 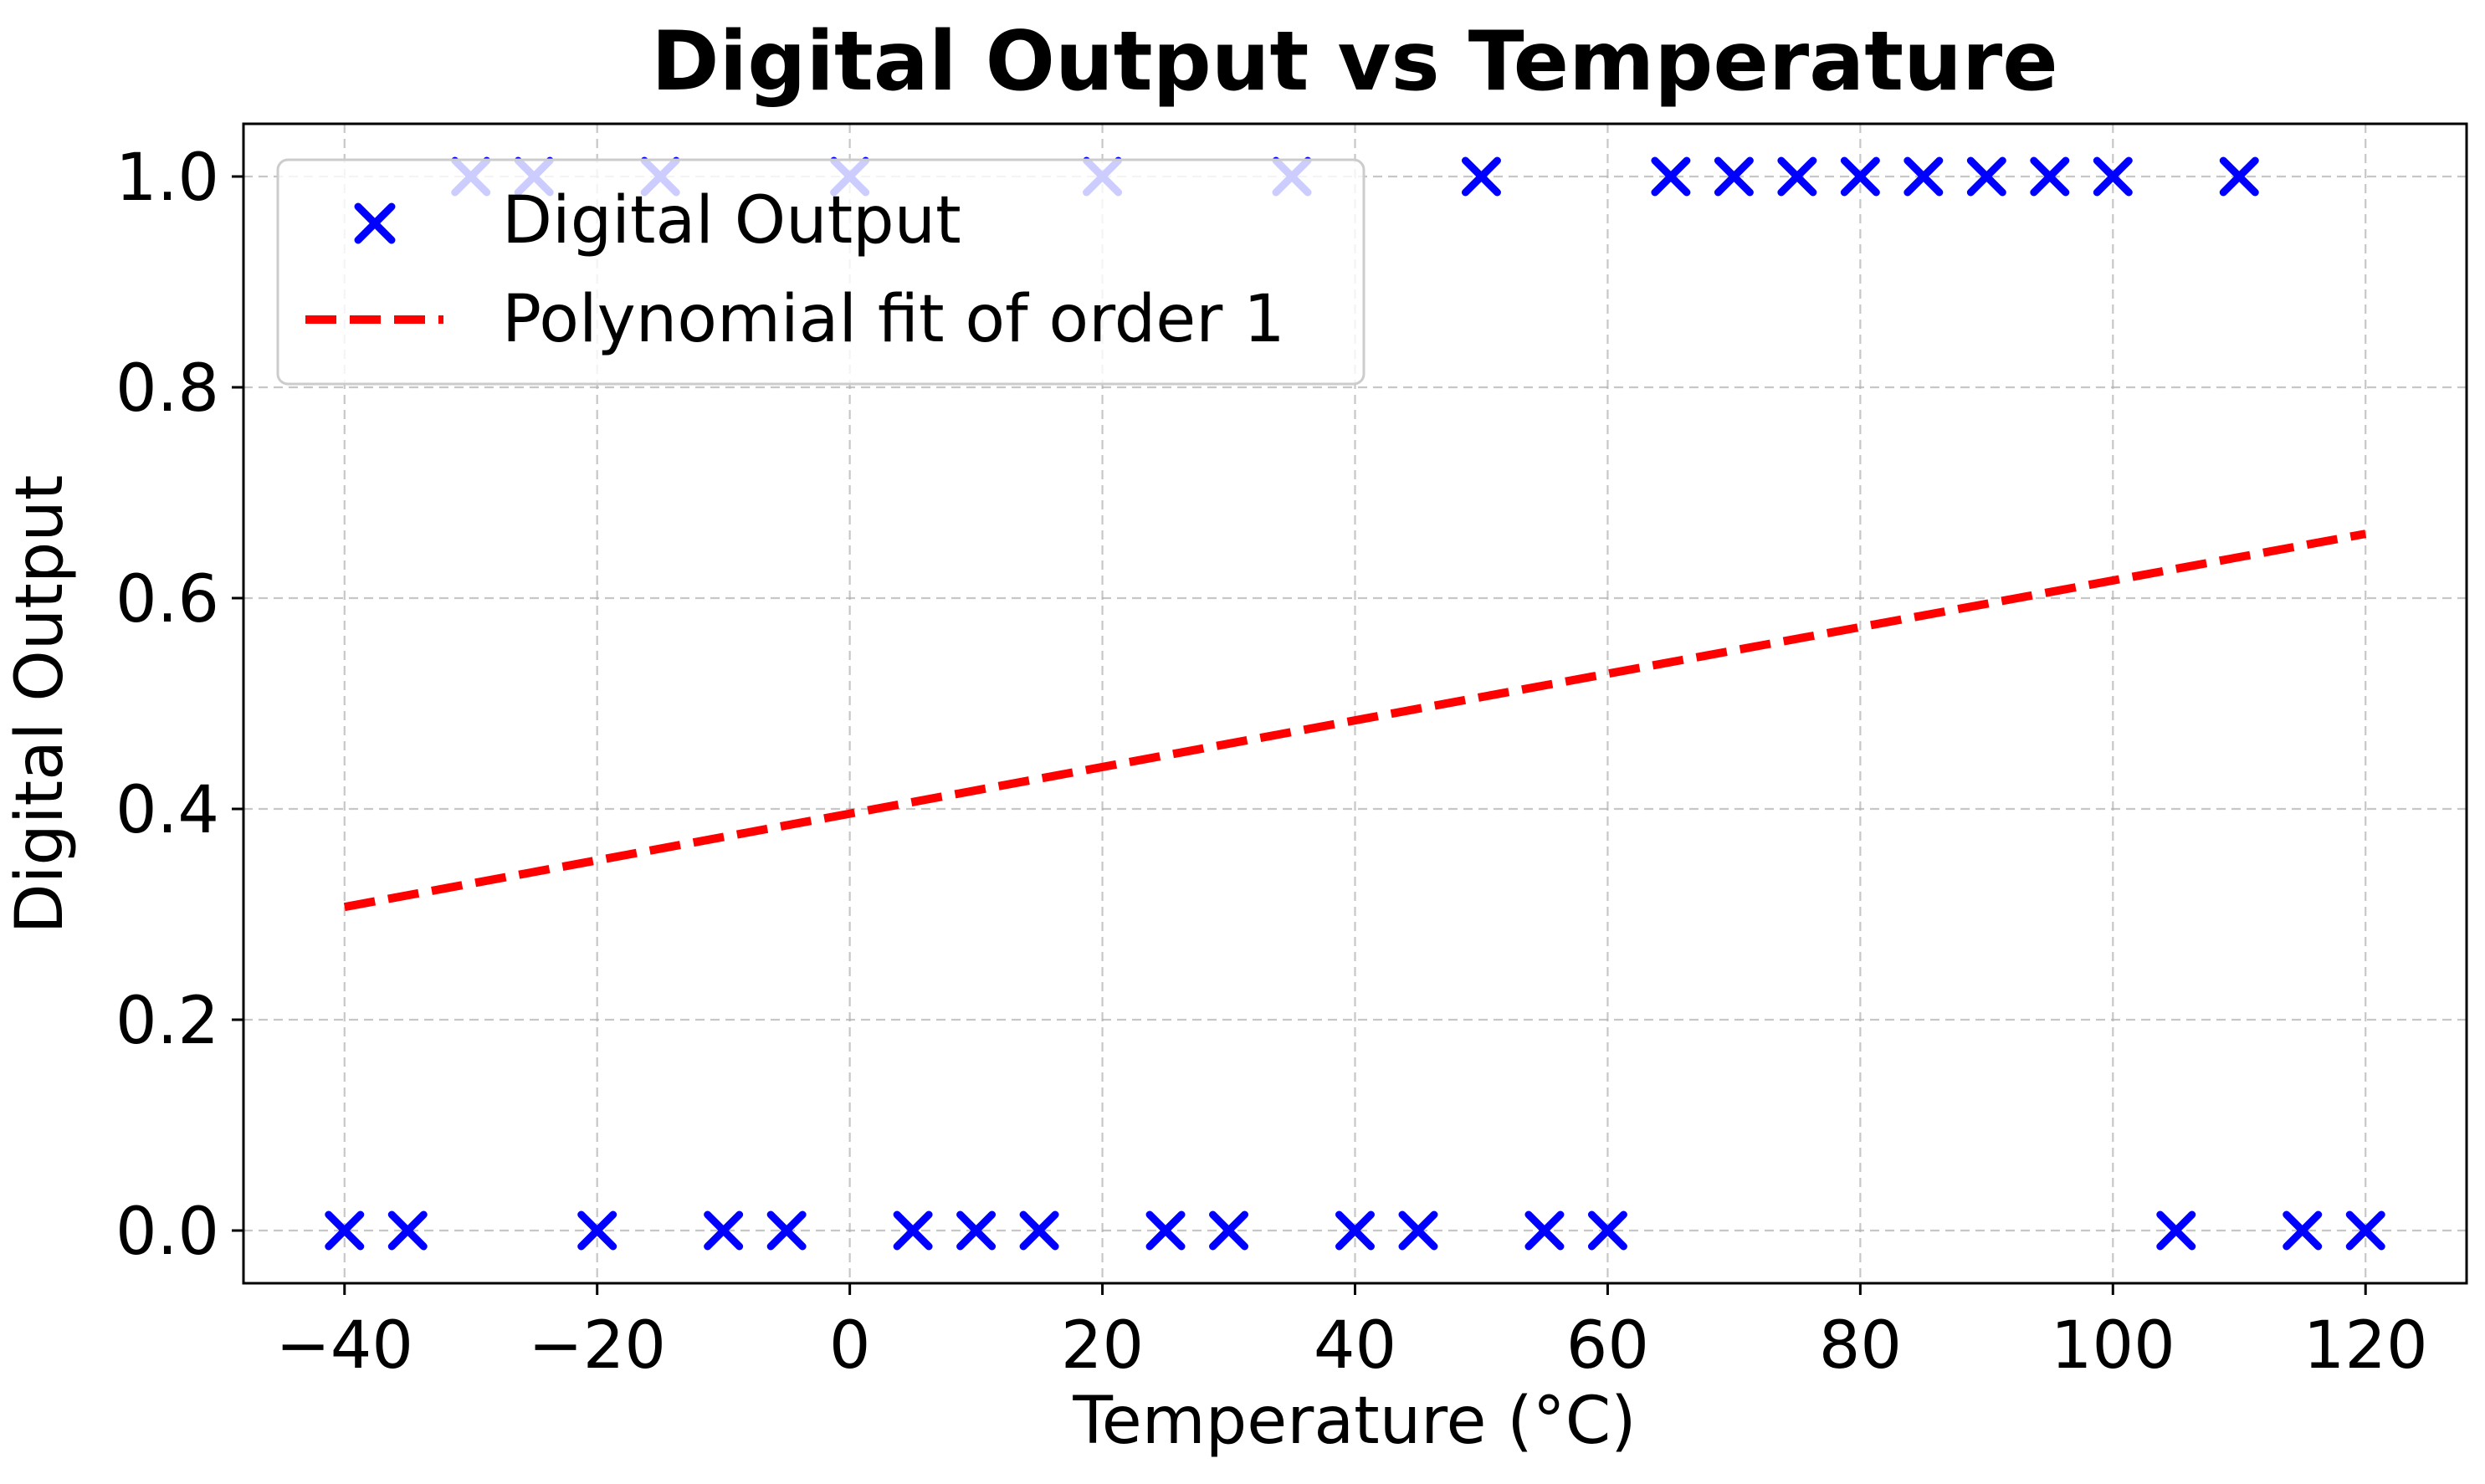 I want to click on y-tick-label: 0.6, so click(x=167, y=599).